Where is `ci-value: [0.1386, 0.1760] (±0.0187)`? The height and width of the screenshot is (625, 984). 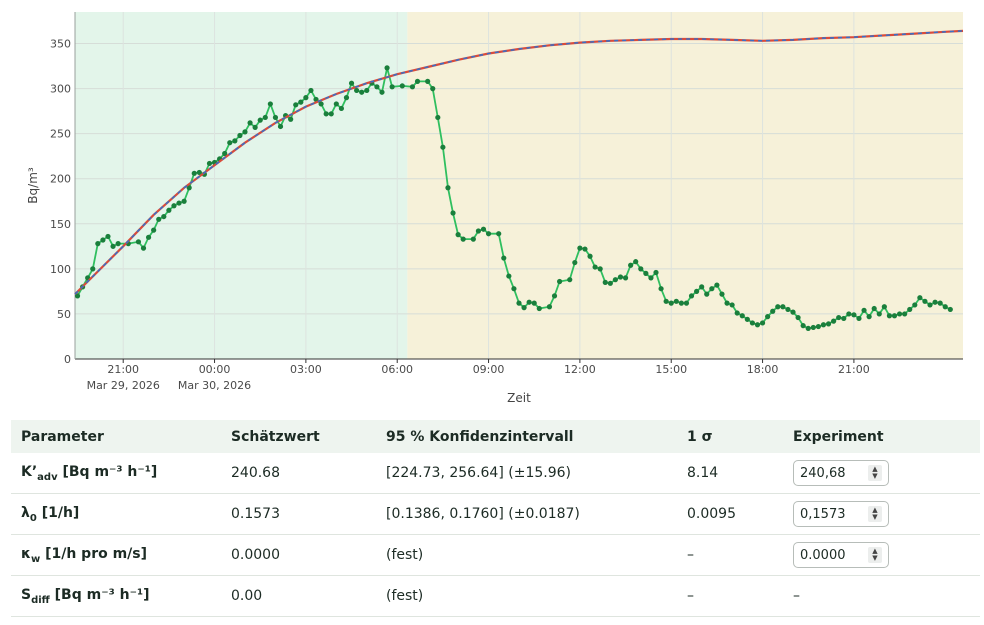
ci-value: [0.1386, 0.1760] (±0.0187) is located at coordinates (483, 514).